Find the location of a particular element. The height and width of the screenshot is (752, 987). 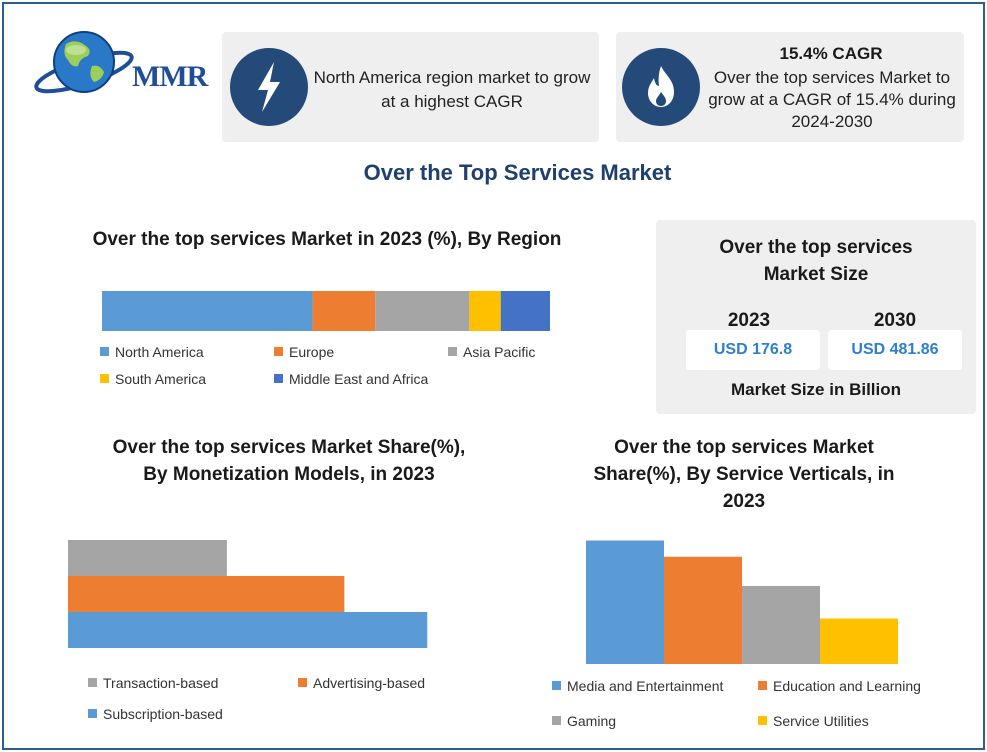

region-legend-item: Europe is located at coordinates (304, 352).